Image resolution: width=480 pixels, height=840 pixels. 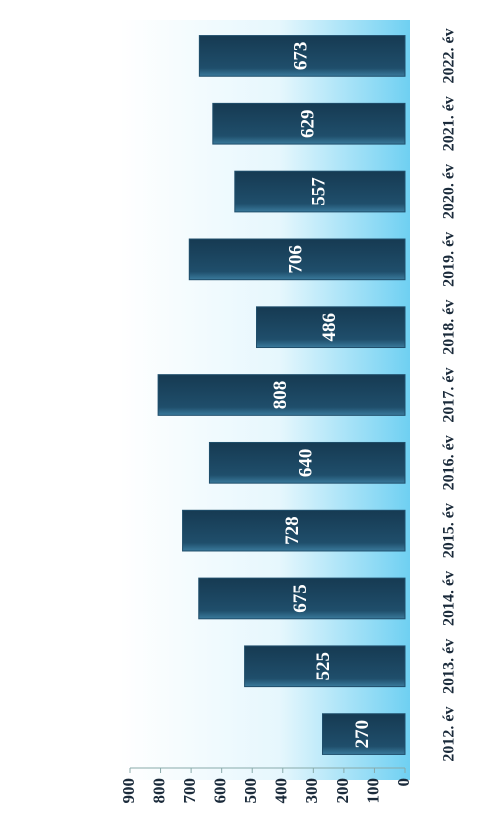 What do you see at coordinates (449, 394) in the screenshot?
I see `x-tick-label: 2017. év` at bounding box center [449, 394].